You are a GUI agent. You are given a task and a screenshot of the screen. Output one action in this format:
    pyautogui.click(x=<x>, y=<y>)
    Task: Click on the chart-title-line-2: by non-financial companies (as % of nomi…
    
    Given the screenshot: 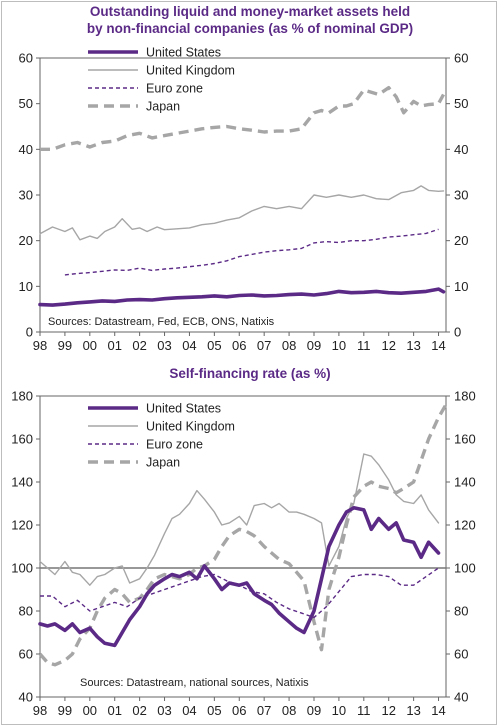 What is the action you would take?
    pyautogui.click(x=250, y=28)
    